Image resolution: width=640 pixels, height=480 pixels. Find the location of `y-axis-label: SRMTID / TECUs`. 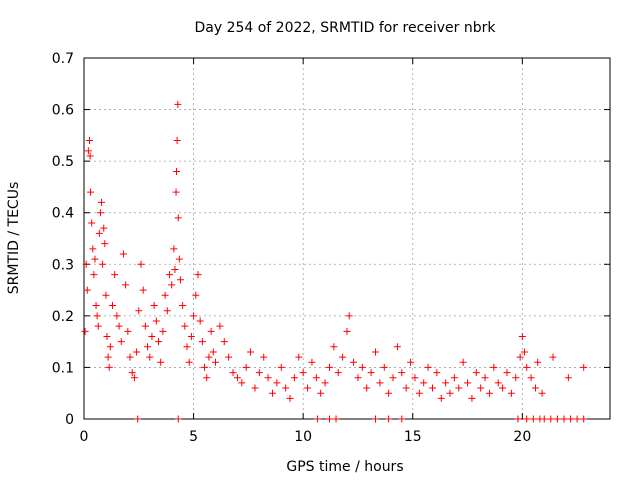

y-axis-label: SRMTID / TECUs is located at coordinates (14, 238).